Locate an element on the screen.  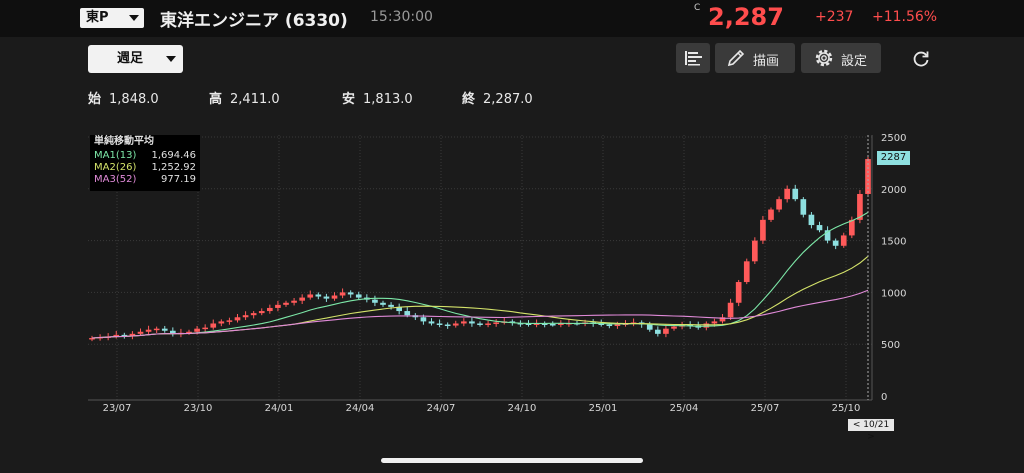
period-selector: 週足 is located at coordinates (135, 59).